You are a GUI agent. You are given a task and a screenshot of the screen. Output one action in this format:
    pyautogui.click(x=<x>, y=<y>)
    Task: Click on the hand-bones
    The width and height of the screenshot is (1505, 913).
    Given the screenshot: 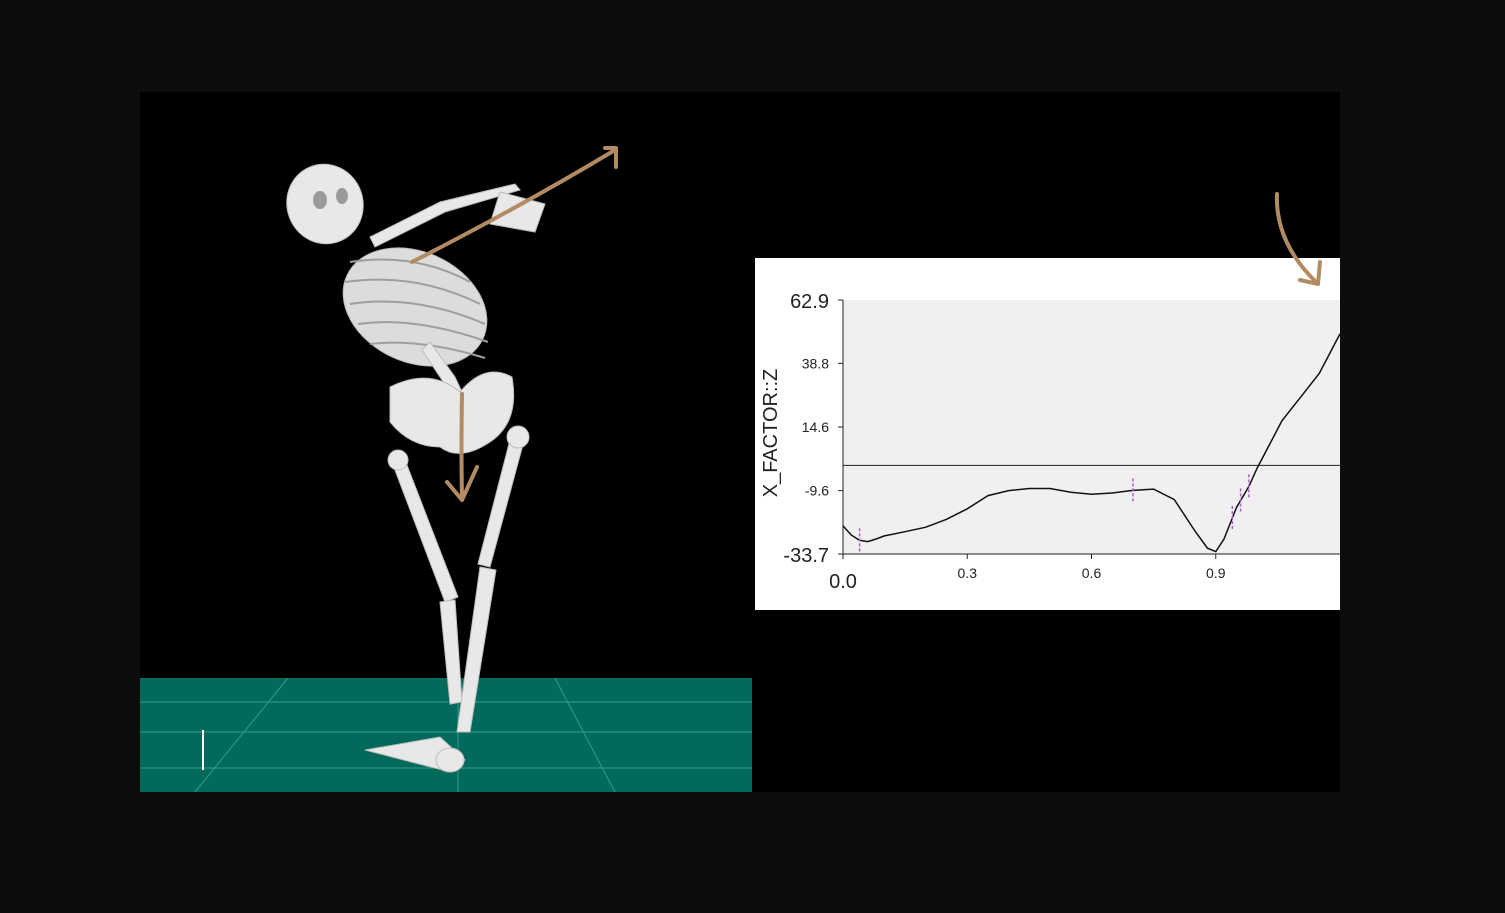 What is the action you would take?
    pyautogui.click(x=517, y=212)
    